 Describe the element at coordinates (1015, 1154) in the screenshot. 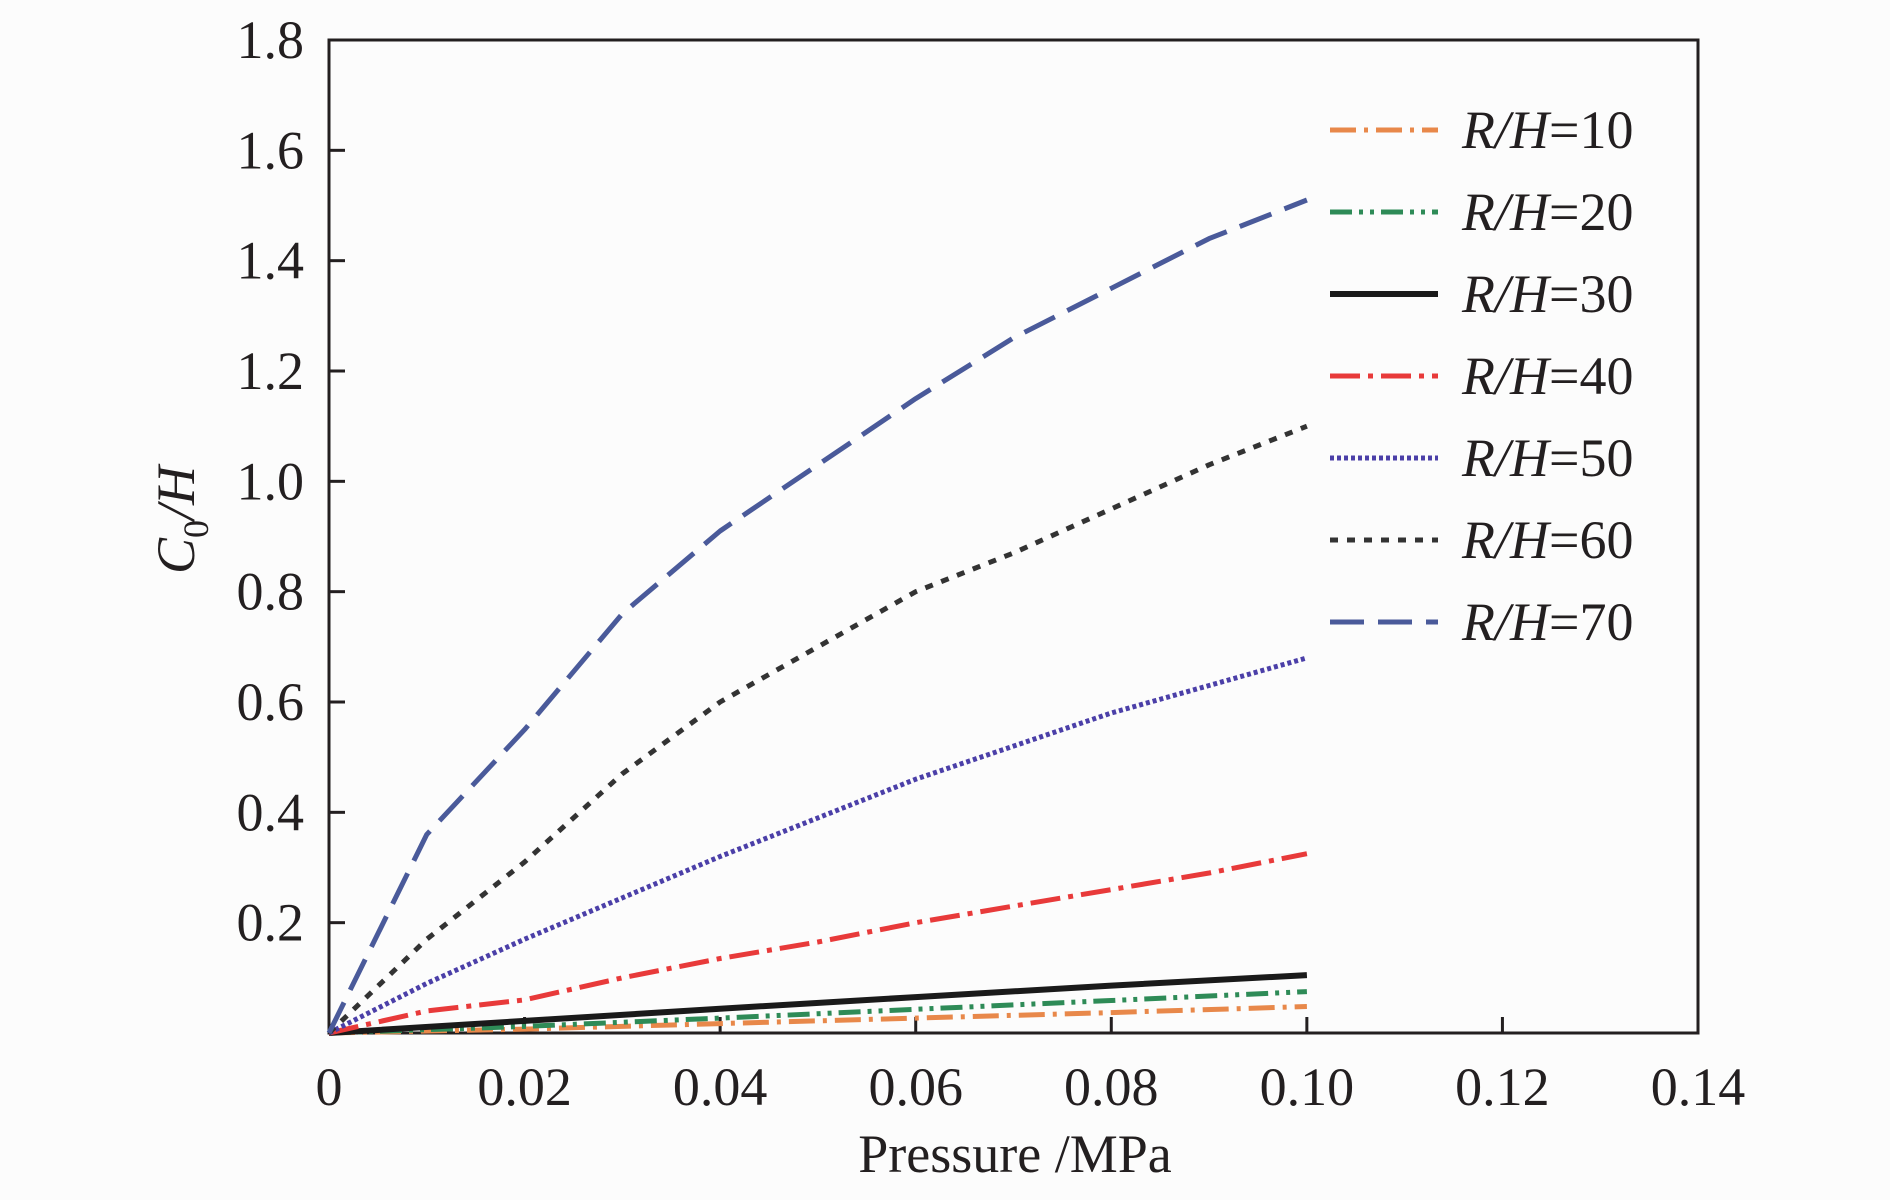

I see `x-axis-label: Pressure /MPa` at that location.